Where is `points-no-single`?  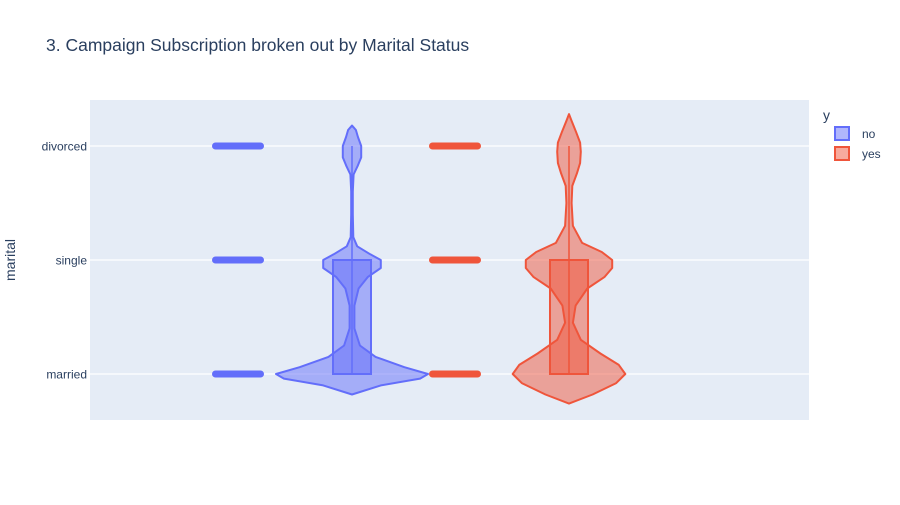
points-no-single is located at coordinates (238, 260).